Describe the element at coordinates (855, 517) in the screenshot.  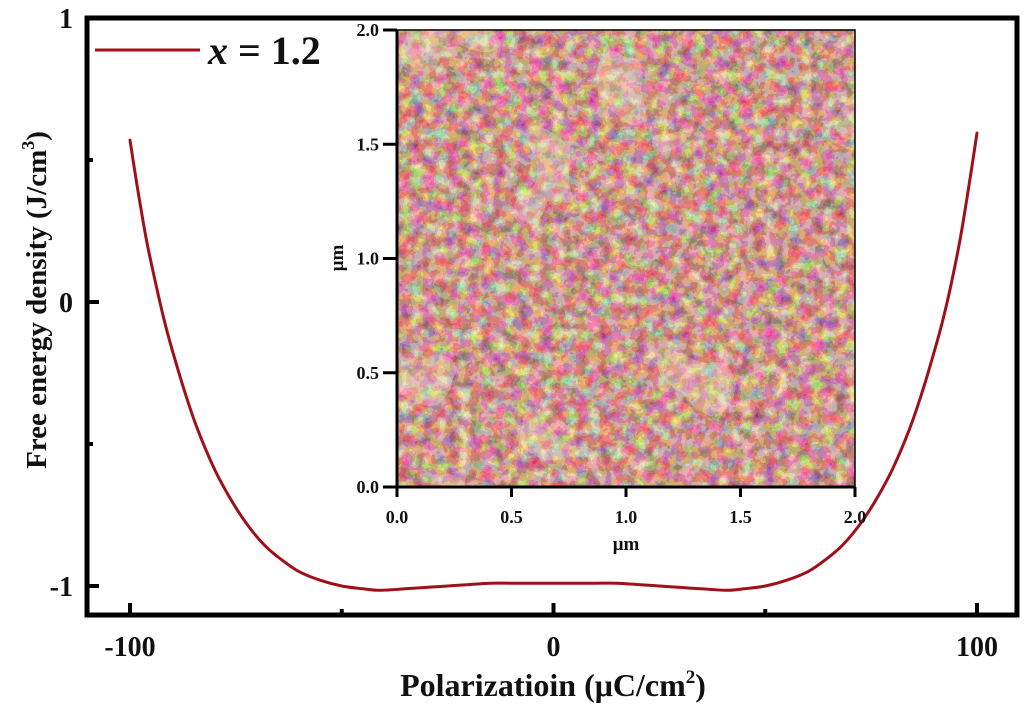
I see `inset-x-tick-label: 2.0` at that location.